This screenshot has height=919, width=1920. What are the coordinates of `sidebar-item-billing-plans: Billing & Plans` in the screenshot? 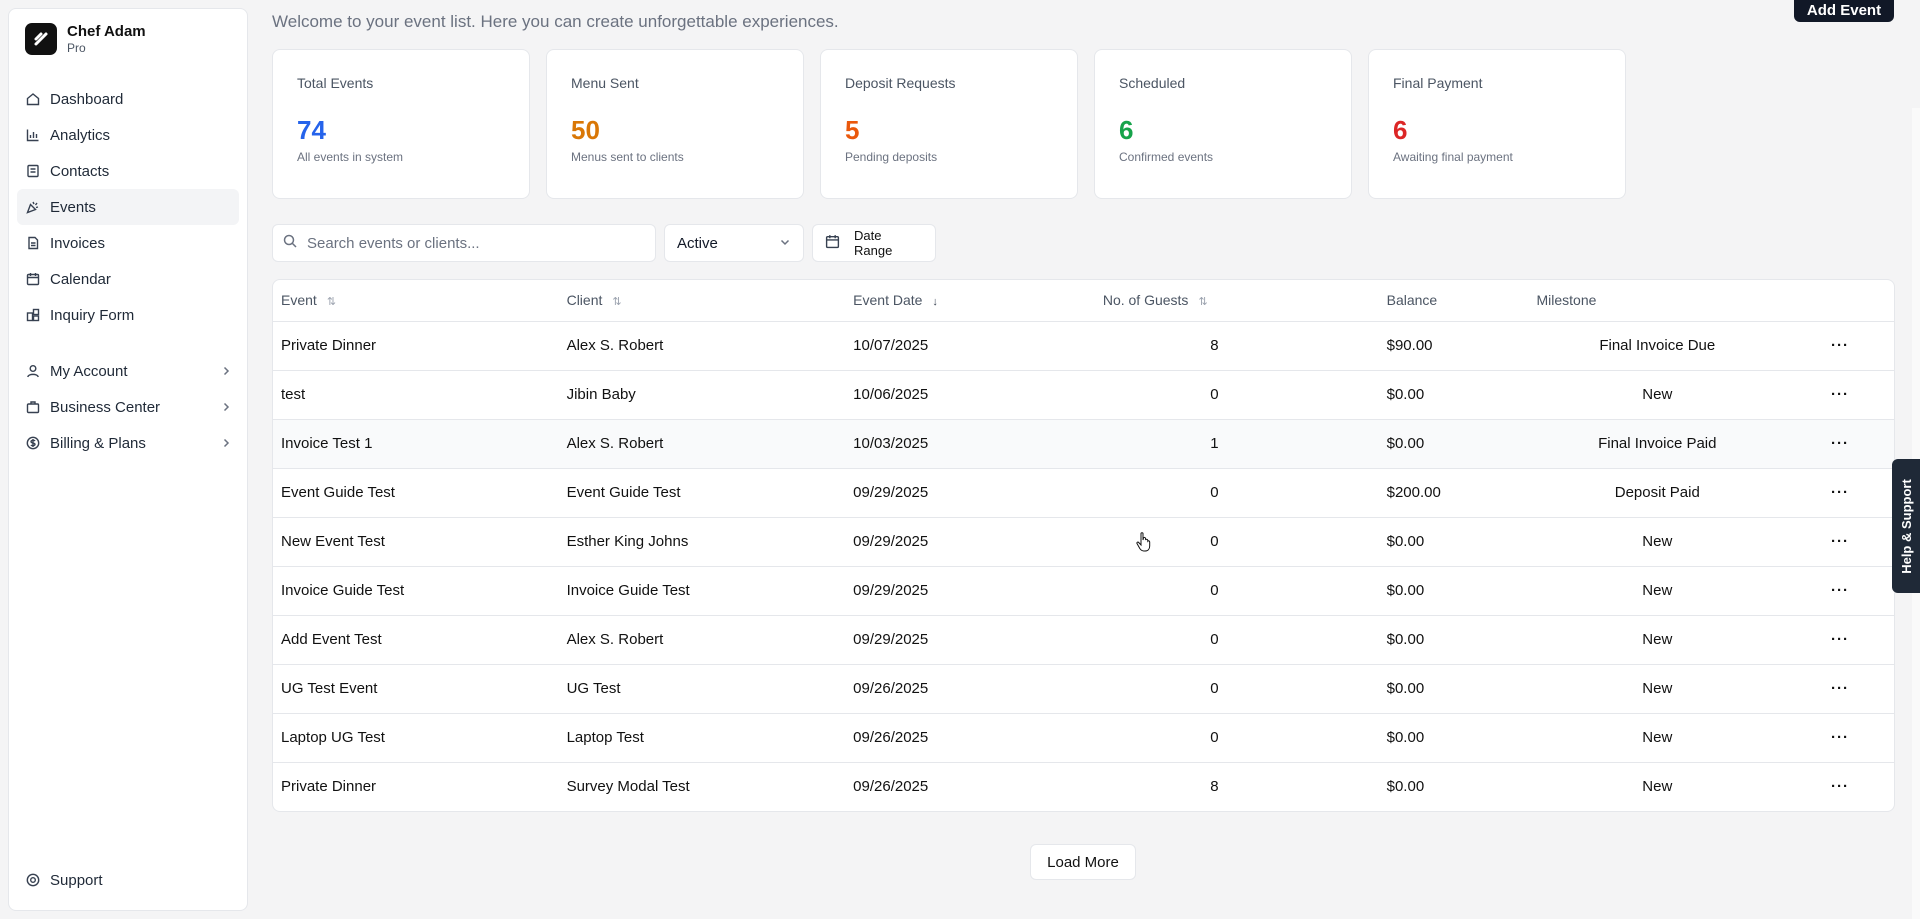 It's located at (128, 443).